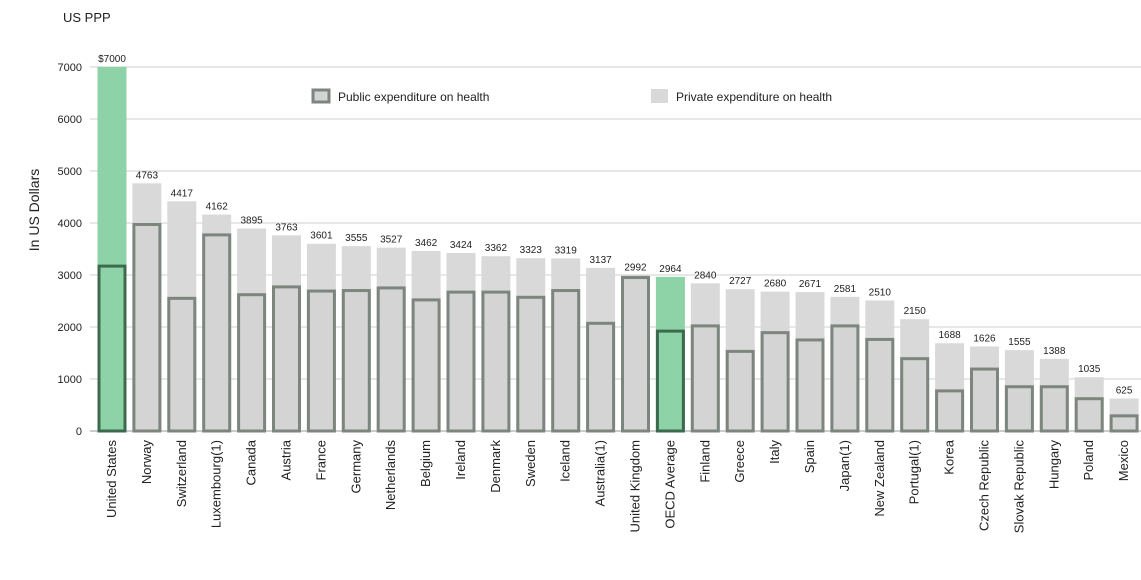 This screenshot has height=580, width=1141. What do you see at coordinates (495, 466) in the screenshot?
I see `category-label: Denmark` at bounding box center [495, 466].